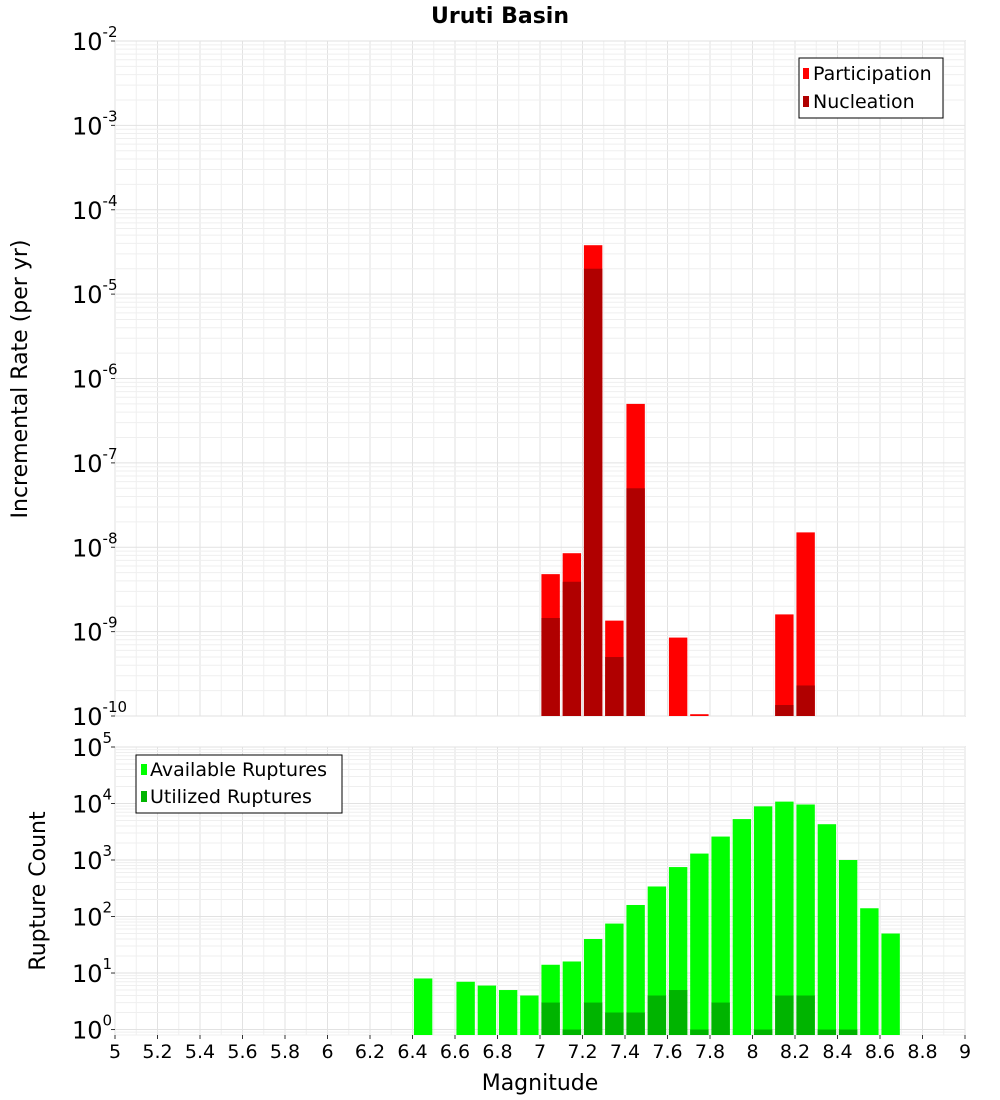 Image resolution: width=1000 pixels, height=1100 pixels. Describe the element at coordinates (540, 1052) in the screenshot. I see `x-tick-label: 7` at that location.